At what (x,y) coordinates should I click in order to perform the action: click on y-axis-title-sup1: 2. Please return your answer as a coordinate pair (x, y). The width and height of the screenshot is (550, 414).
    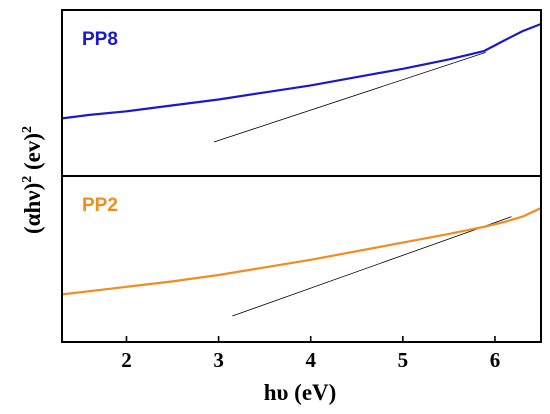
    Looking at the image, I should click on (27, 179).